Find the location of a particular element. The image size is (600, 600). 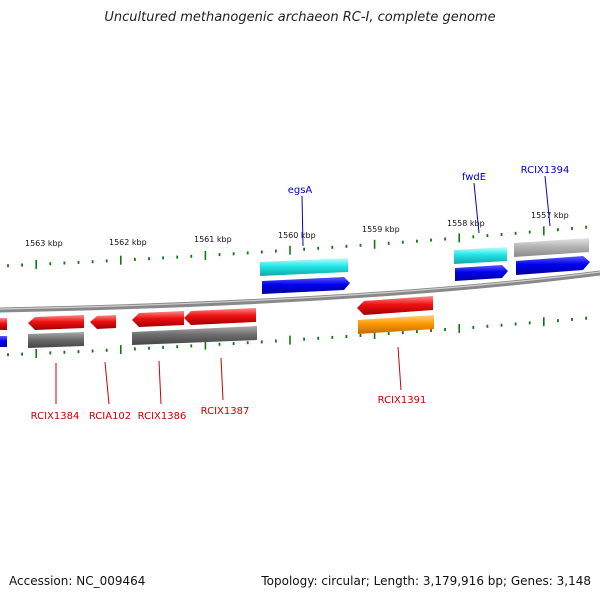

gene-label-rcix1391: RCIX1391 is located at coordinates (402, 400).